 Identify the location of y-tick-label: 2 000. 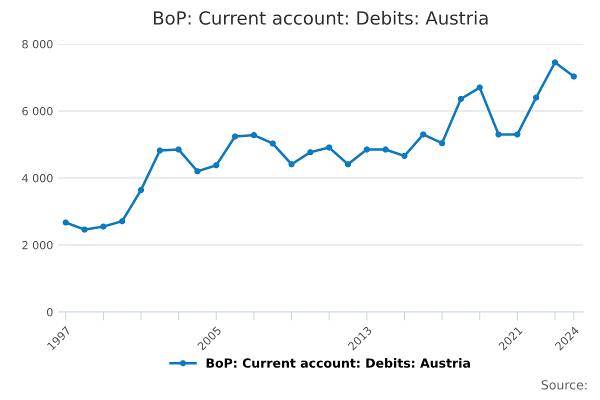
(37, 245).